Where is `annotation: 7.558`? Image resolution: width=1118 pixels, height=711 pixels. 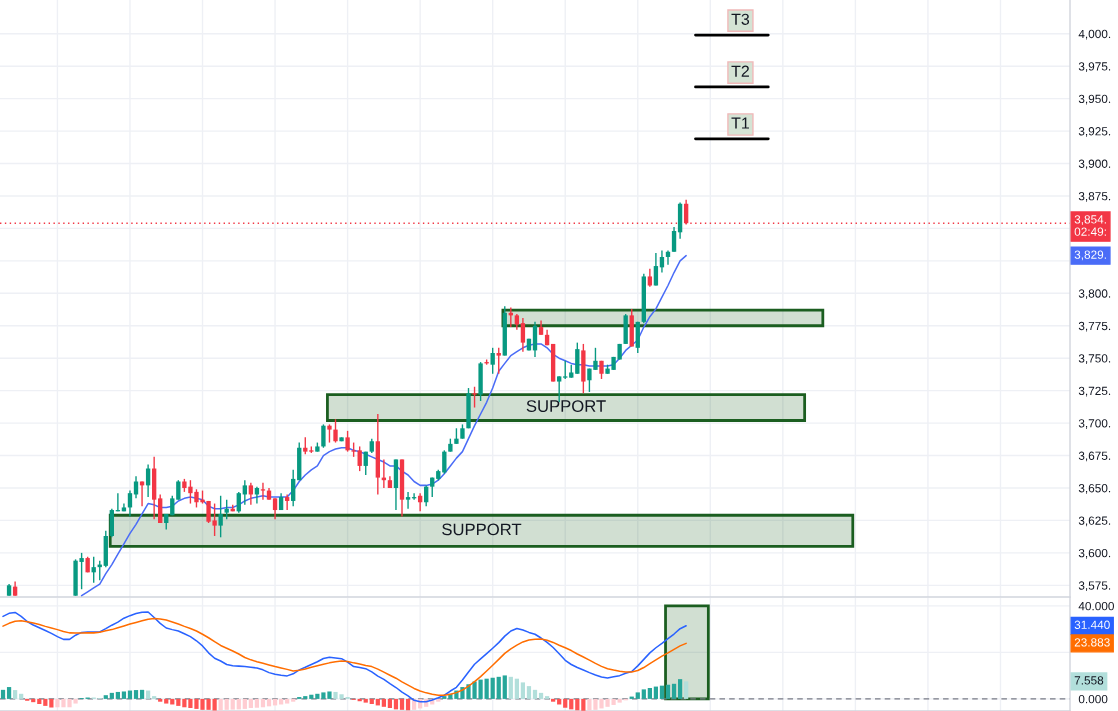
annotation: 7.558 is located at coordinates (1089, 680).